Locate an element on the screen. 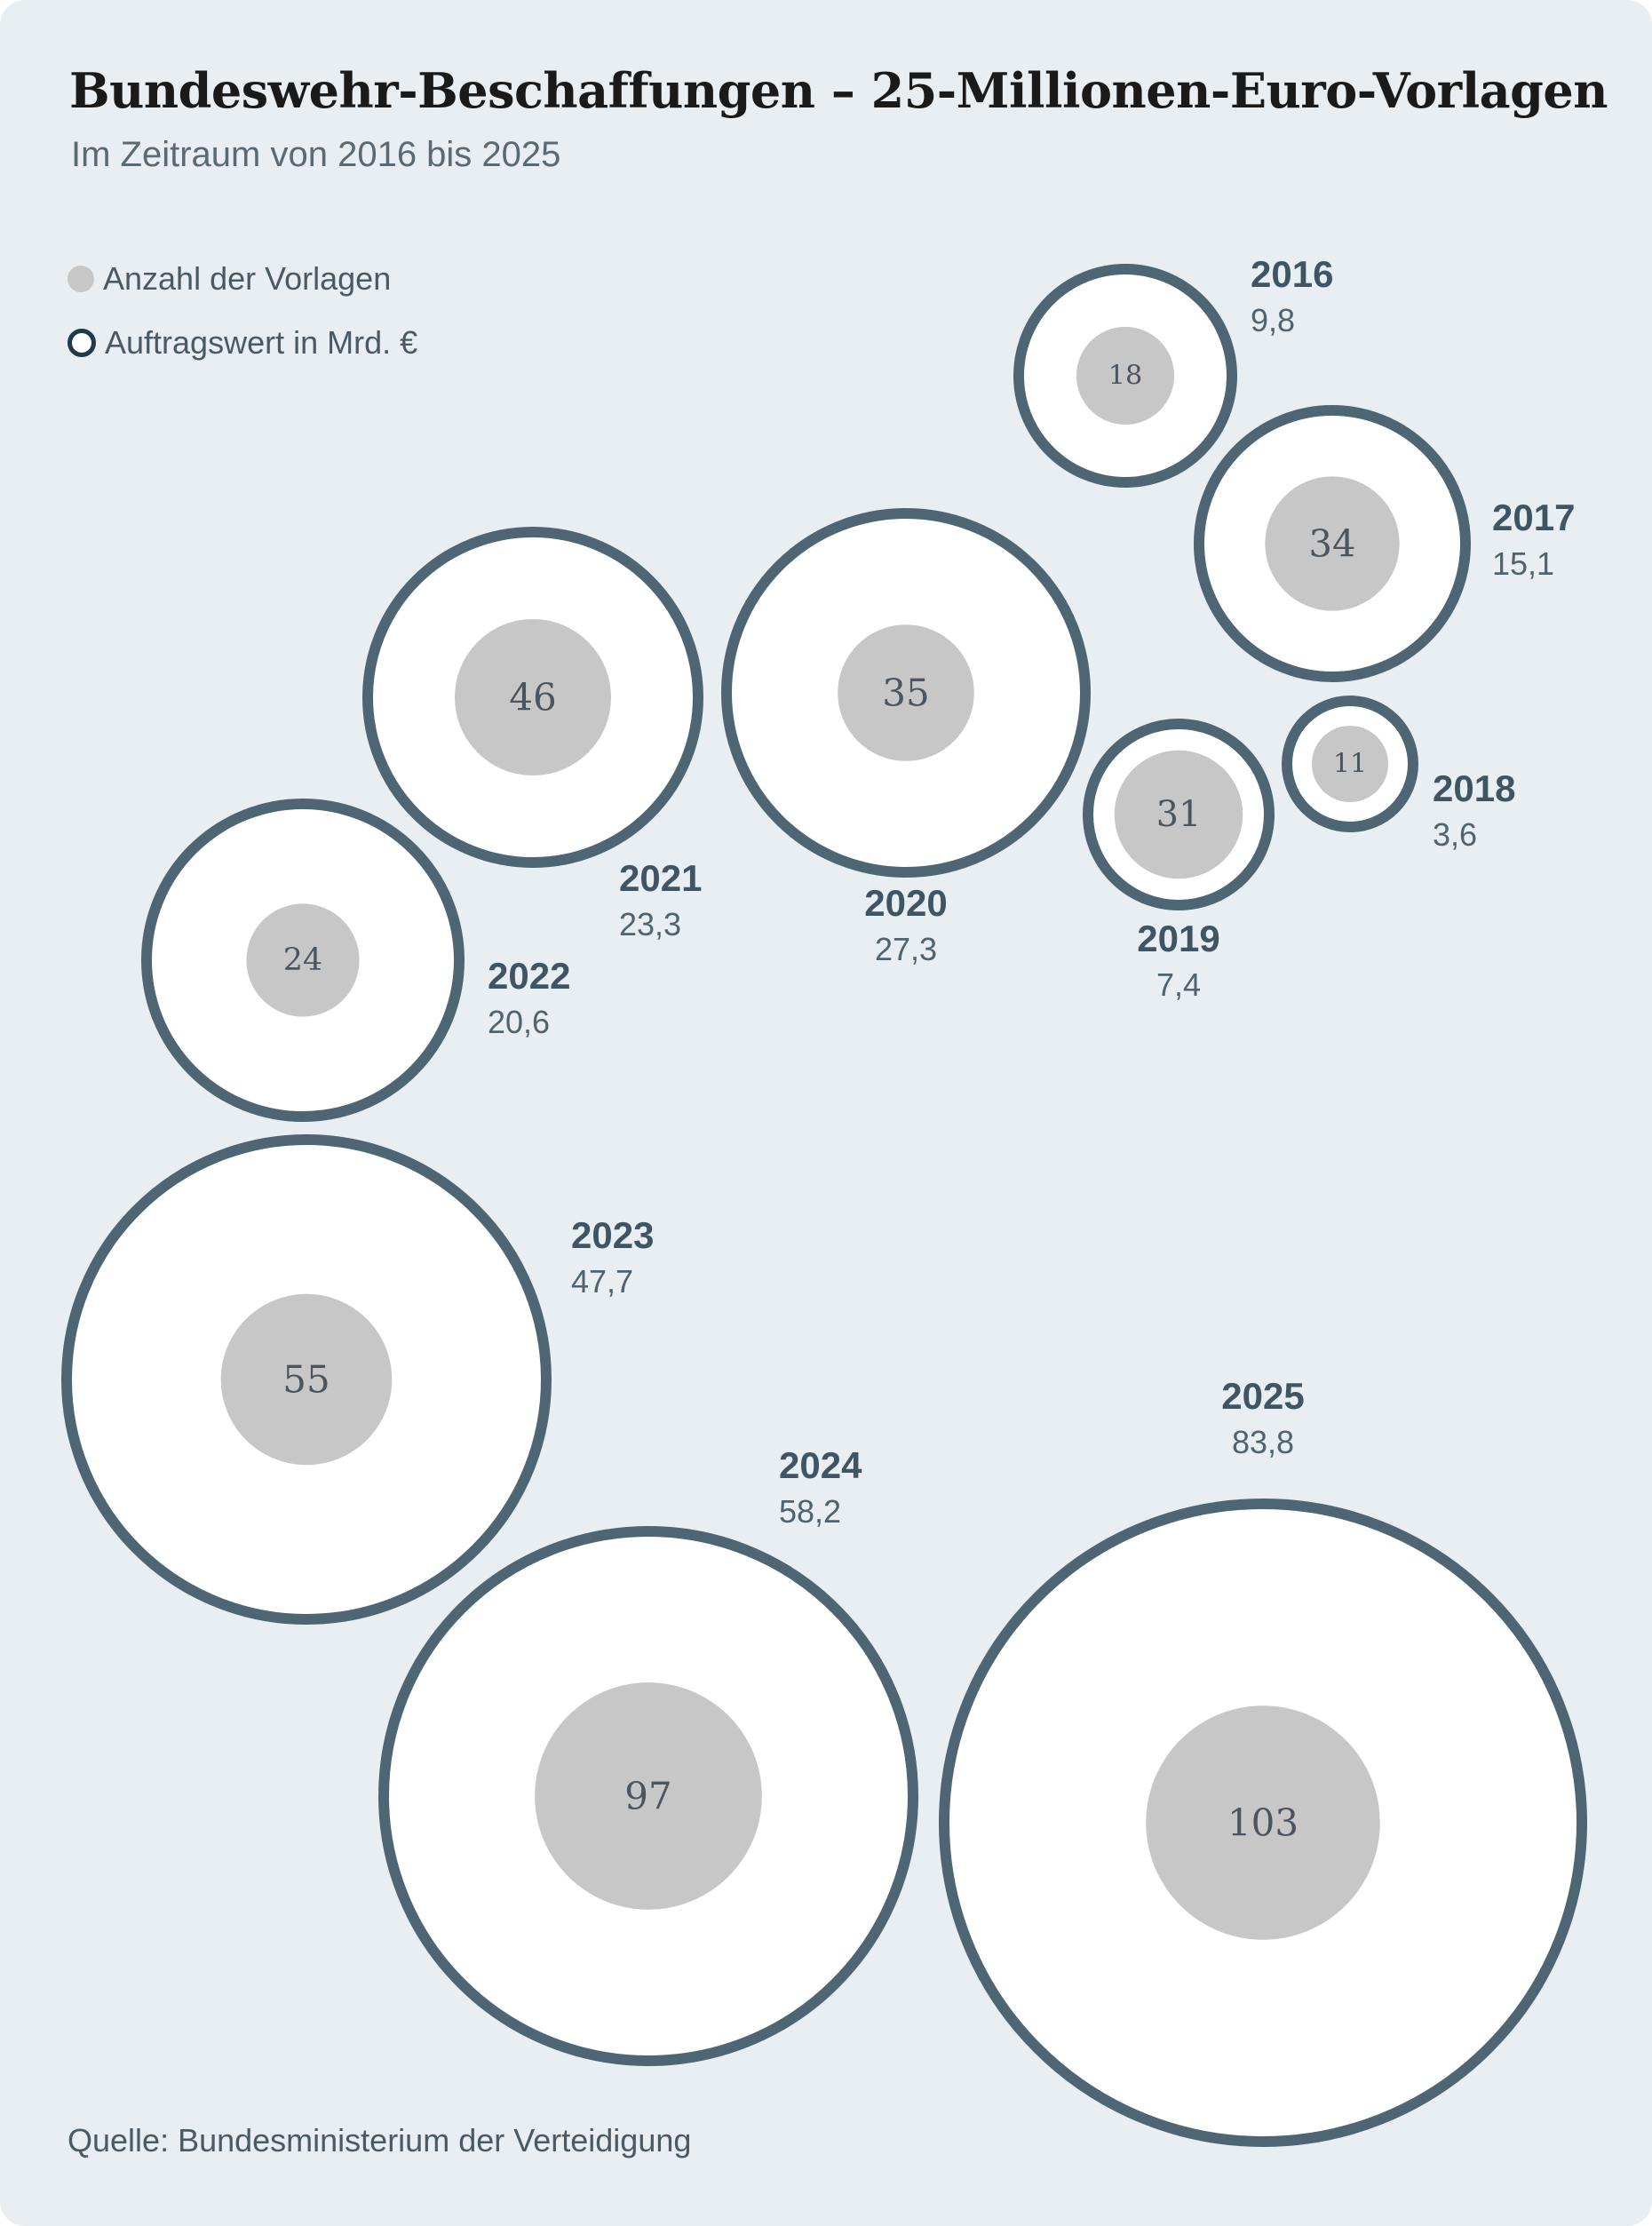 The width and height of the screenshot is (1652, 2226). legend-label-value: Auftragswert in Mrd. € is located at coordinates (261, 342).